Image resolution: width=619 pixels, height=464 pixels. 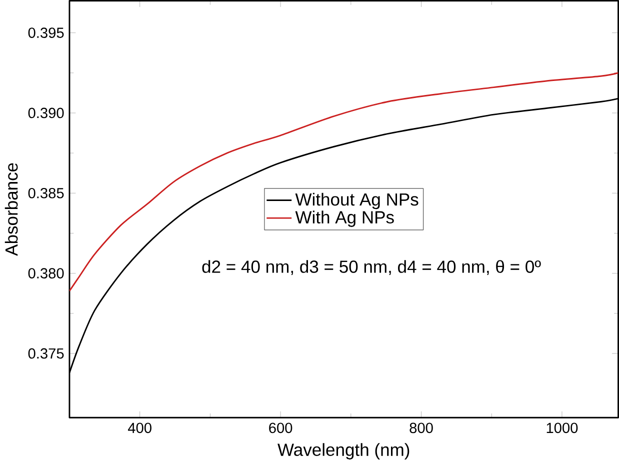 I want to click on y-tick-label: 0.395, so click(x=46, y=32).